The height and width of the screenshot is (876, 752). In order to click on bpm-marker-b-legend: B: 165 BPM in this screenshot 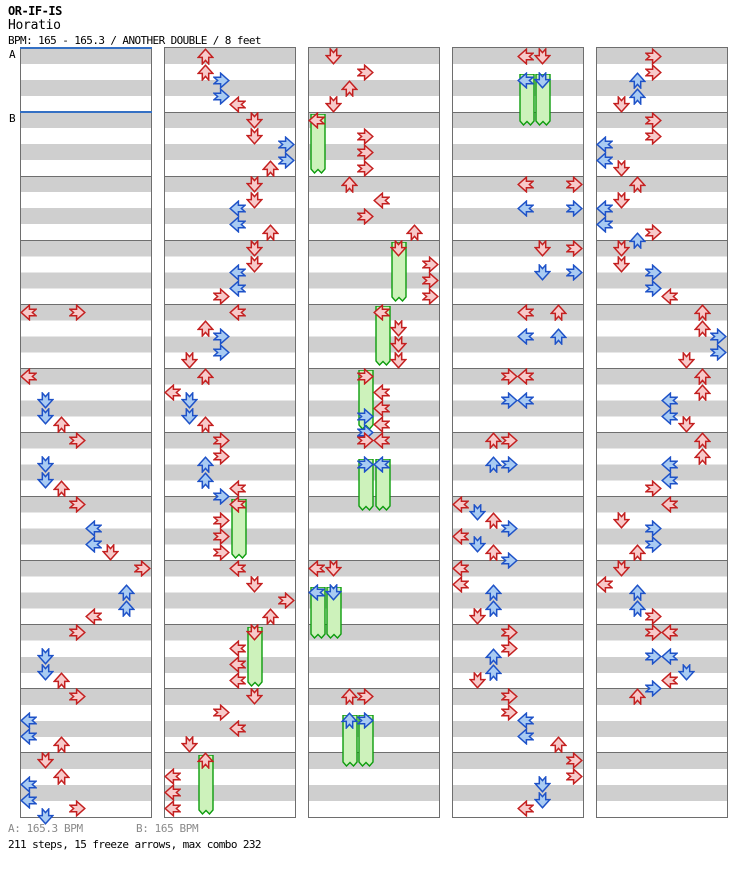, I will do `click(167, 828)`.